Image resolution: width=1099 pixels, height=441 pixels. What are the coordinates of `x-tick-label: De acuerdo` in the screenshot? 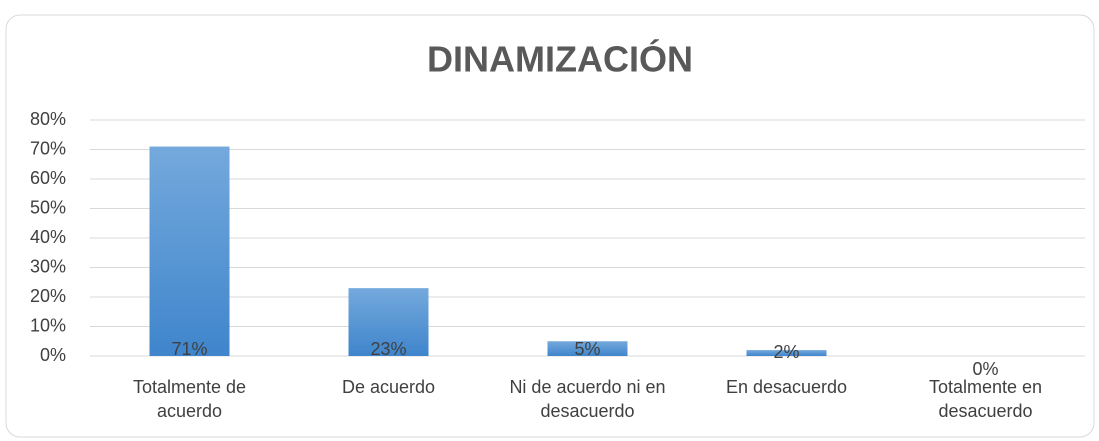 It's located at (388, 387).